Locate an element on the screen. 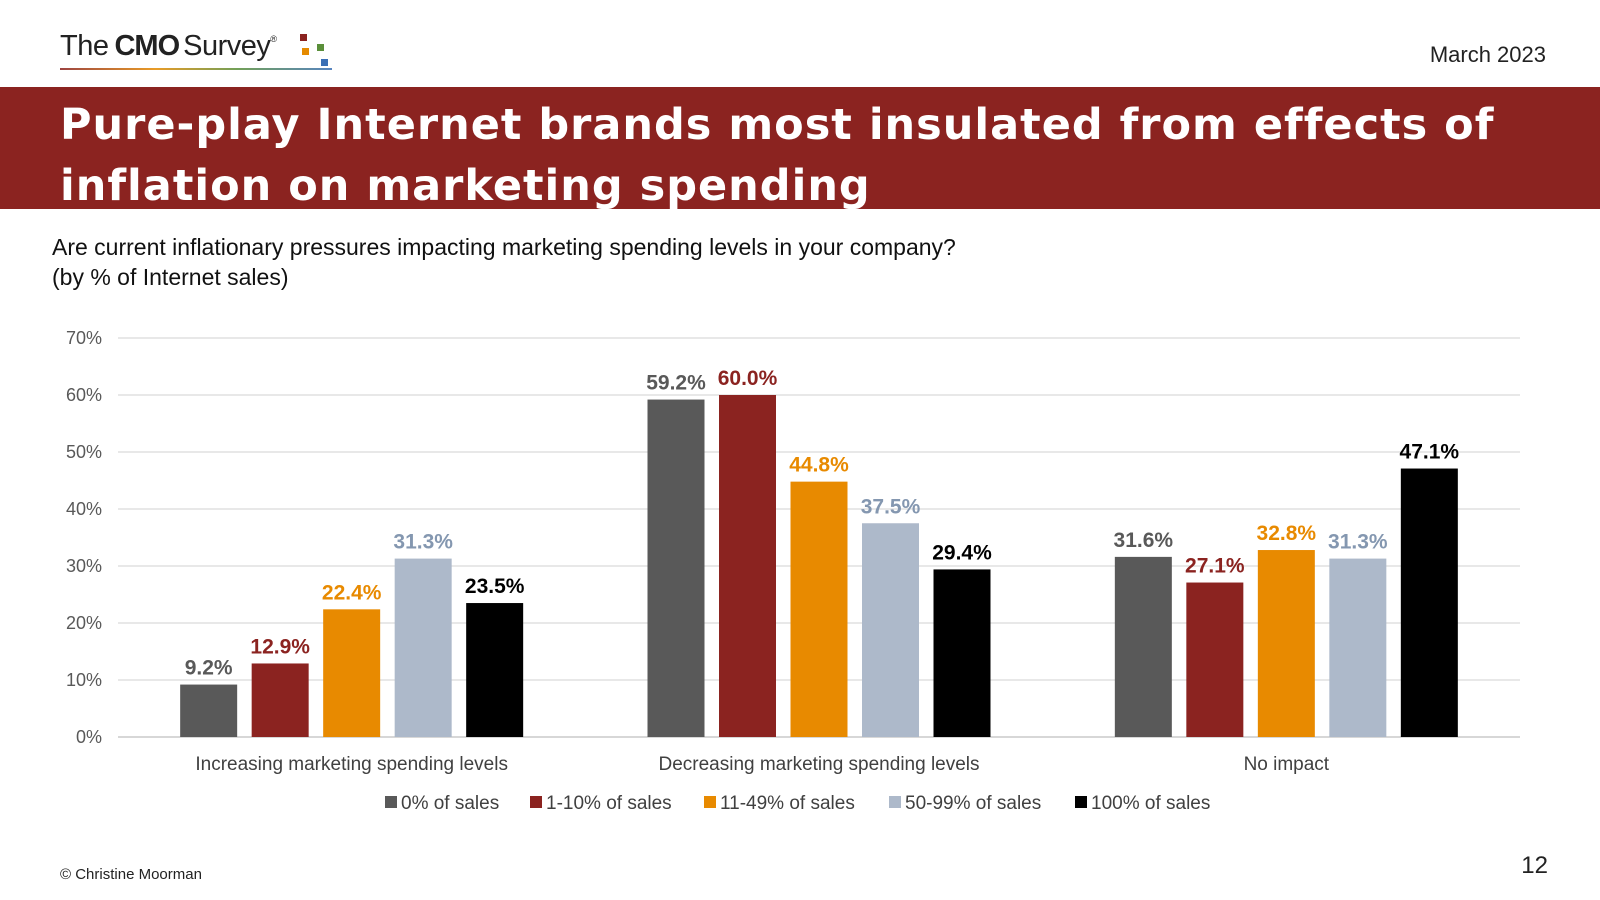 The image size is (1600, 900). data-label: 59.2% is located at coordinates (676, 383).